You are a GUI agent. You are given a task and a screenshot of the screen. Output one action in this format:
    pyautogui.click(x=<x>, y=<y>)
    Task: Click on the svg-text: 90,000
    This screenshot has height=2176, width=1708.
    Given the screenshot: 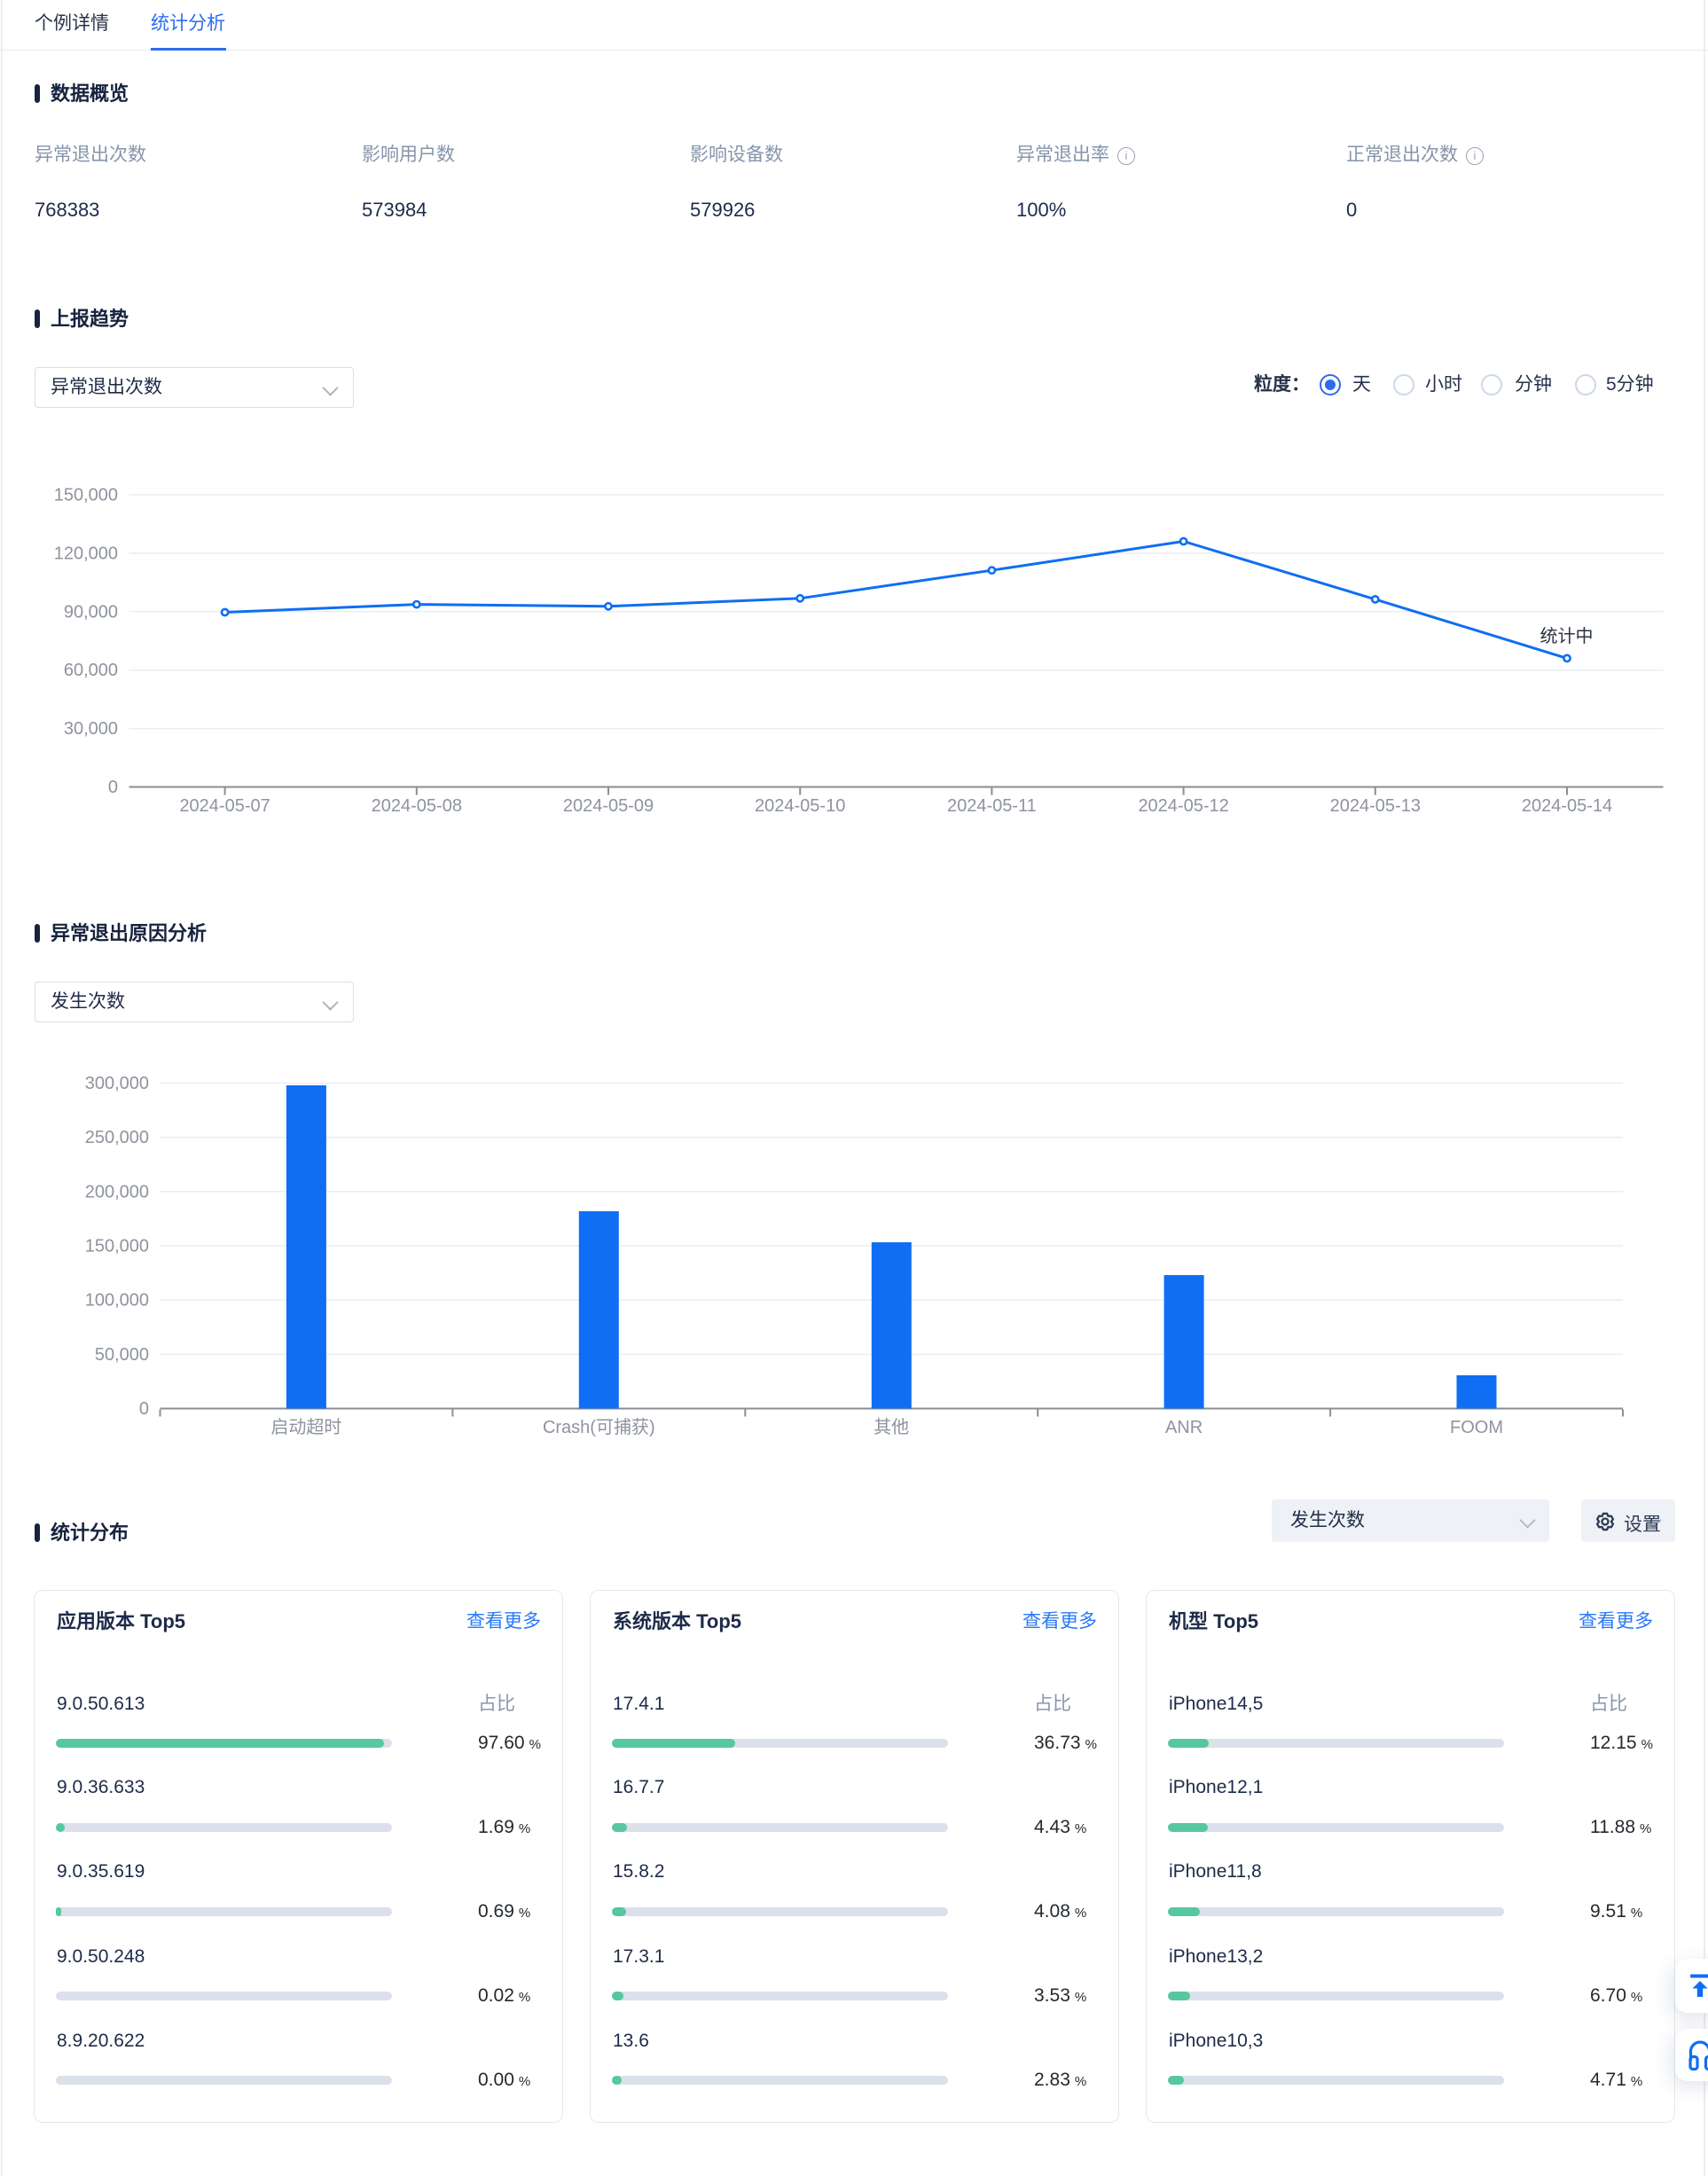 What is the action you would take?
    pyautogui.click(x=91, y=612)
    